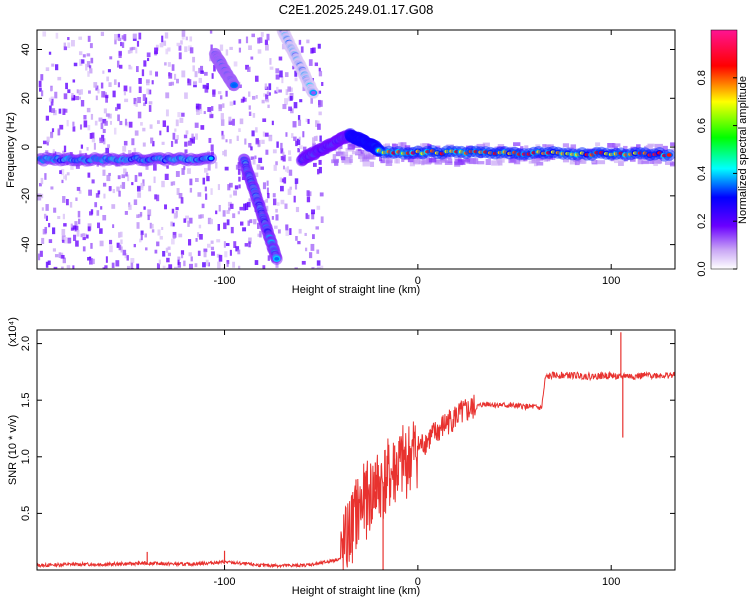  Describe the element at coordinates (26, 456) in the screenshot. I see `snr-y-tick-label: 1.0` at that location.